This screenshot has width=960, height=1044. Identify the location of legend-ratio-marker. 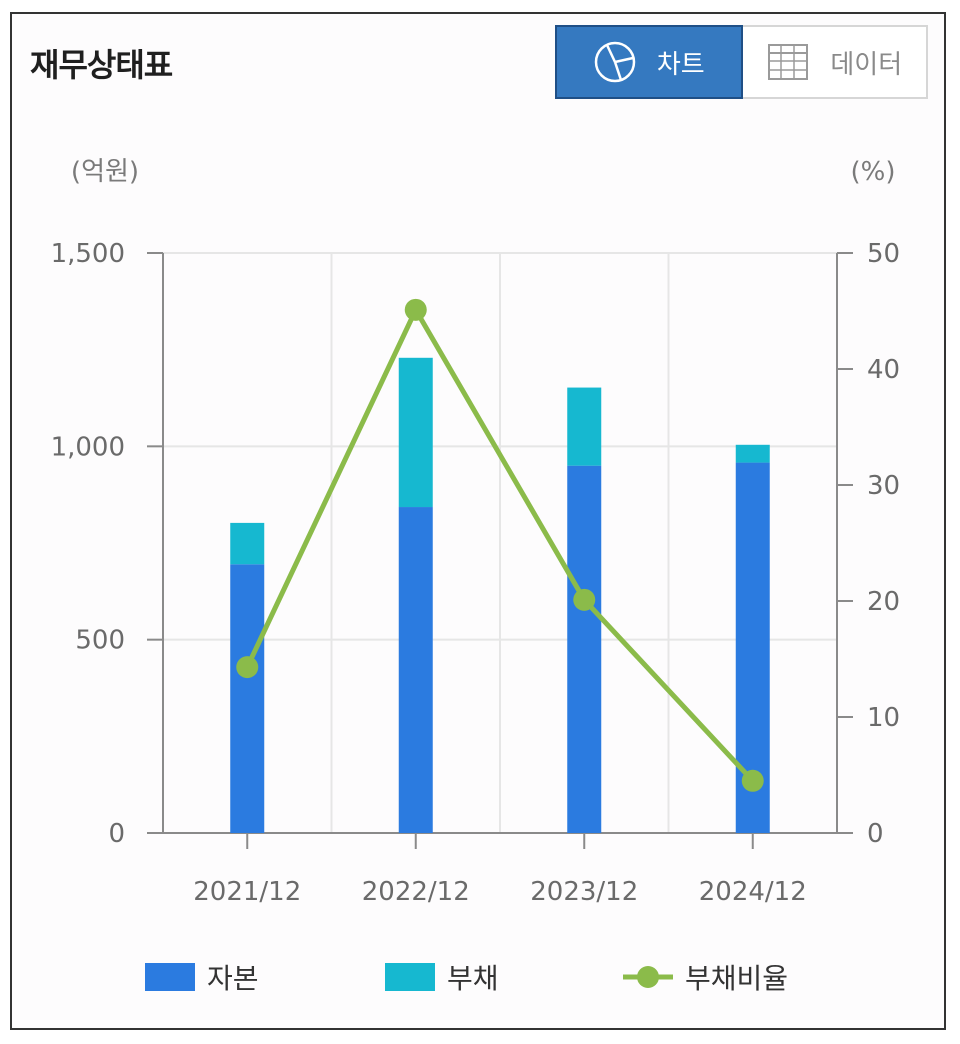
(648, 977).